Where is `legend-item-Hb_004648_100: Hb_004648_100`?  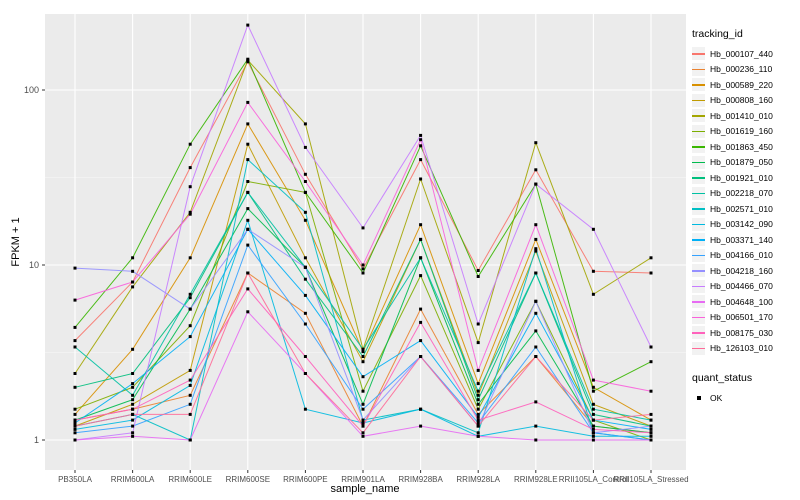
legend-item-Hb_004648_100: Hb_004648_100 is located at coordinates (745, 302).